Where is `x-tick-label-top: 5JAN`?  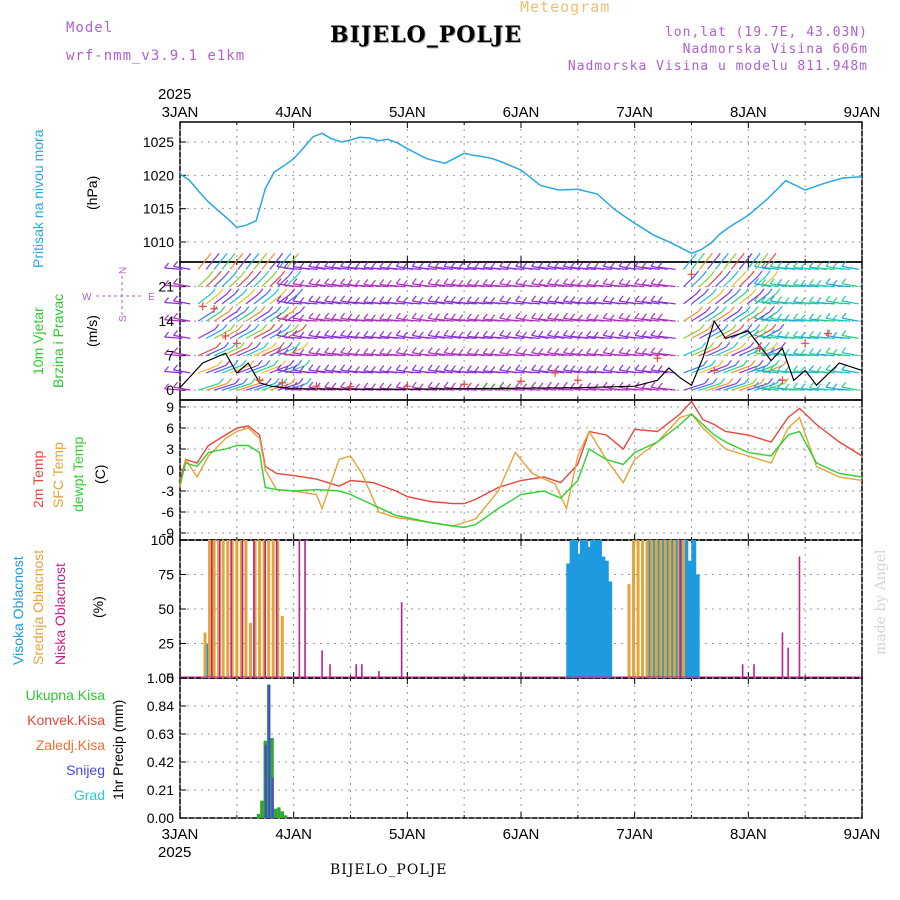
x-tick-label-top: 5JAN is located at coordinates (407, 112).